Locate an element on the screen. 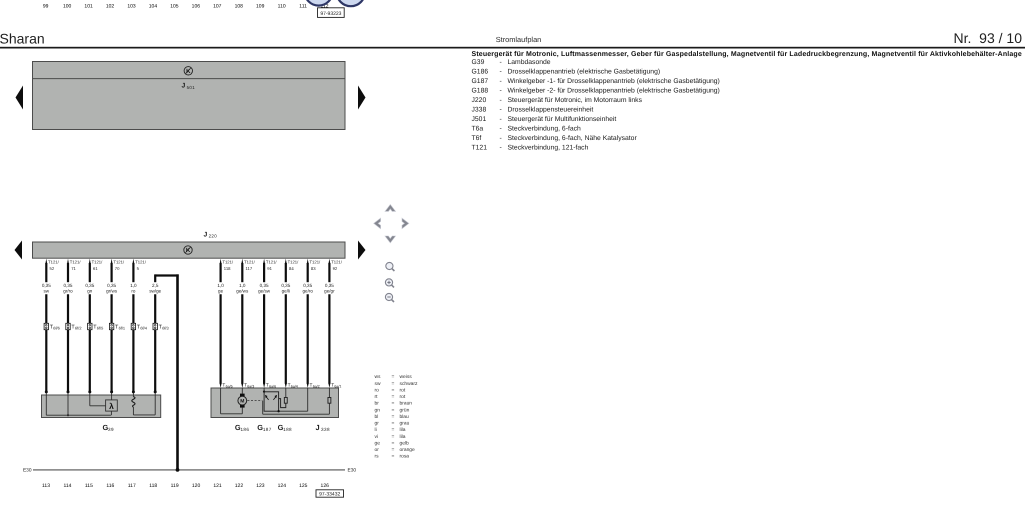 Image resolution: width=1025 pixels, height=507 pixels. svg-text: 117 is located at coordinates (249, 268).